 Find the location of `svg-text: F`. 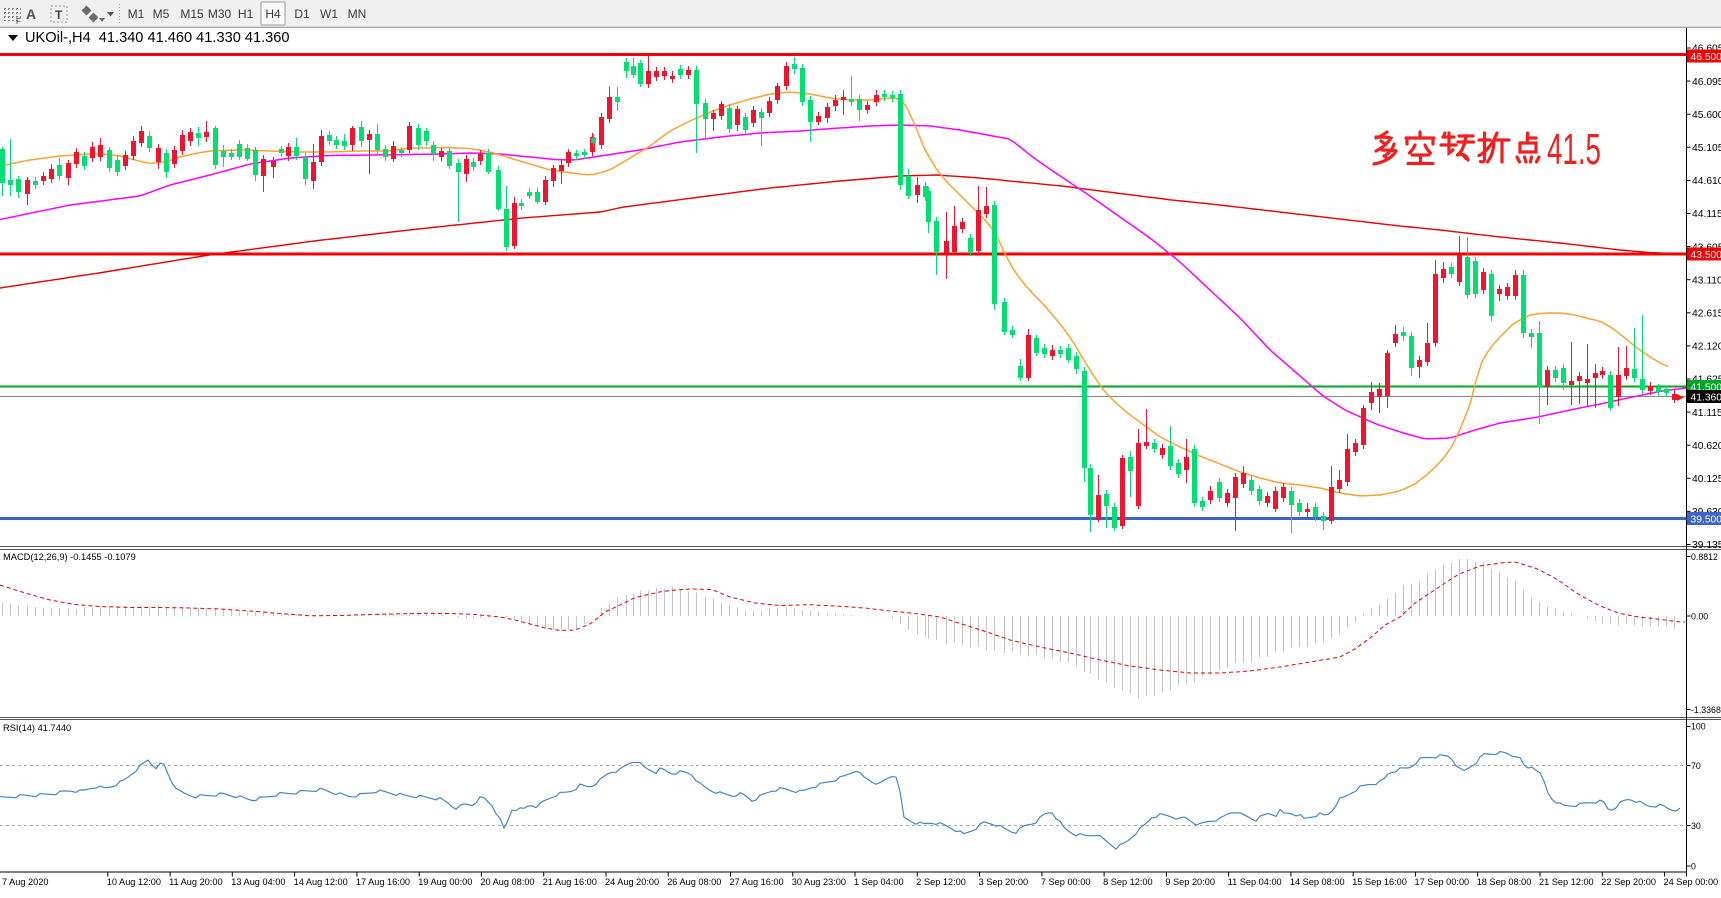

svg-text: F is located at coordinates (18, 21).